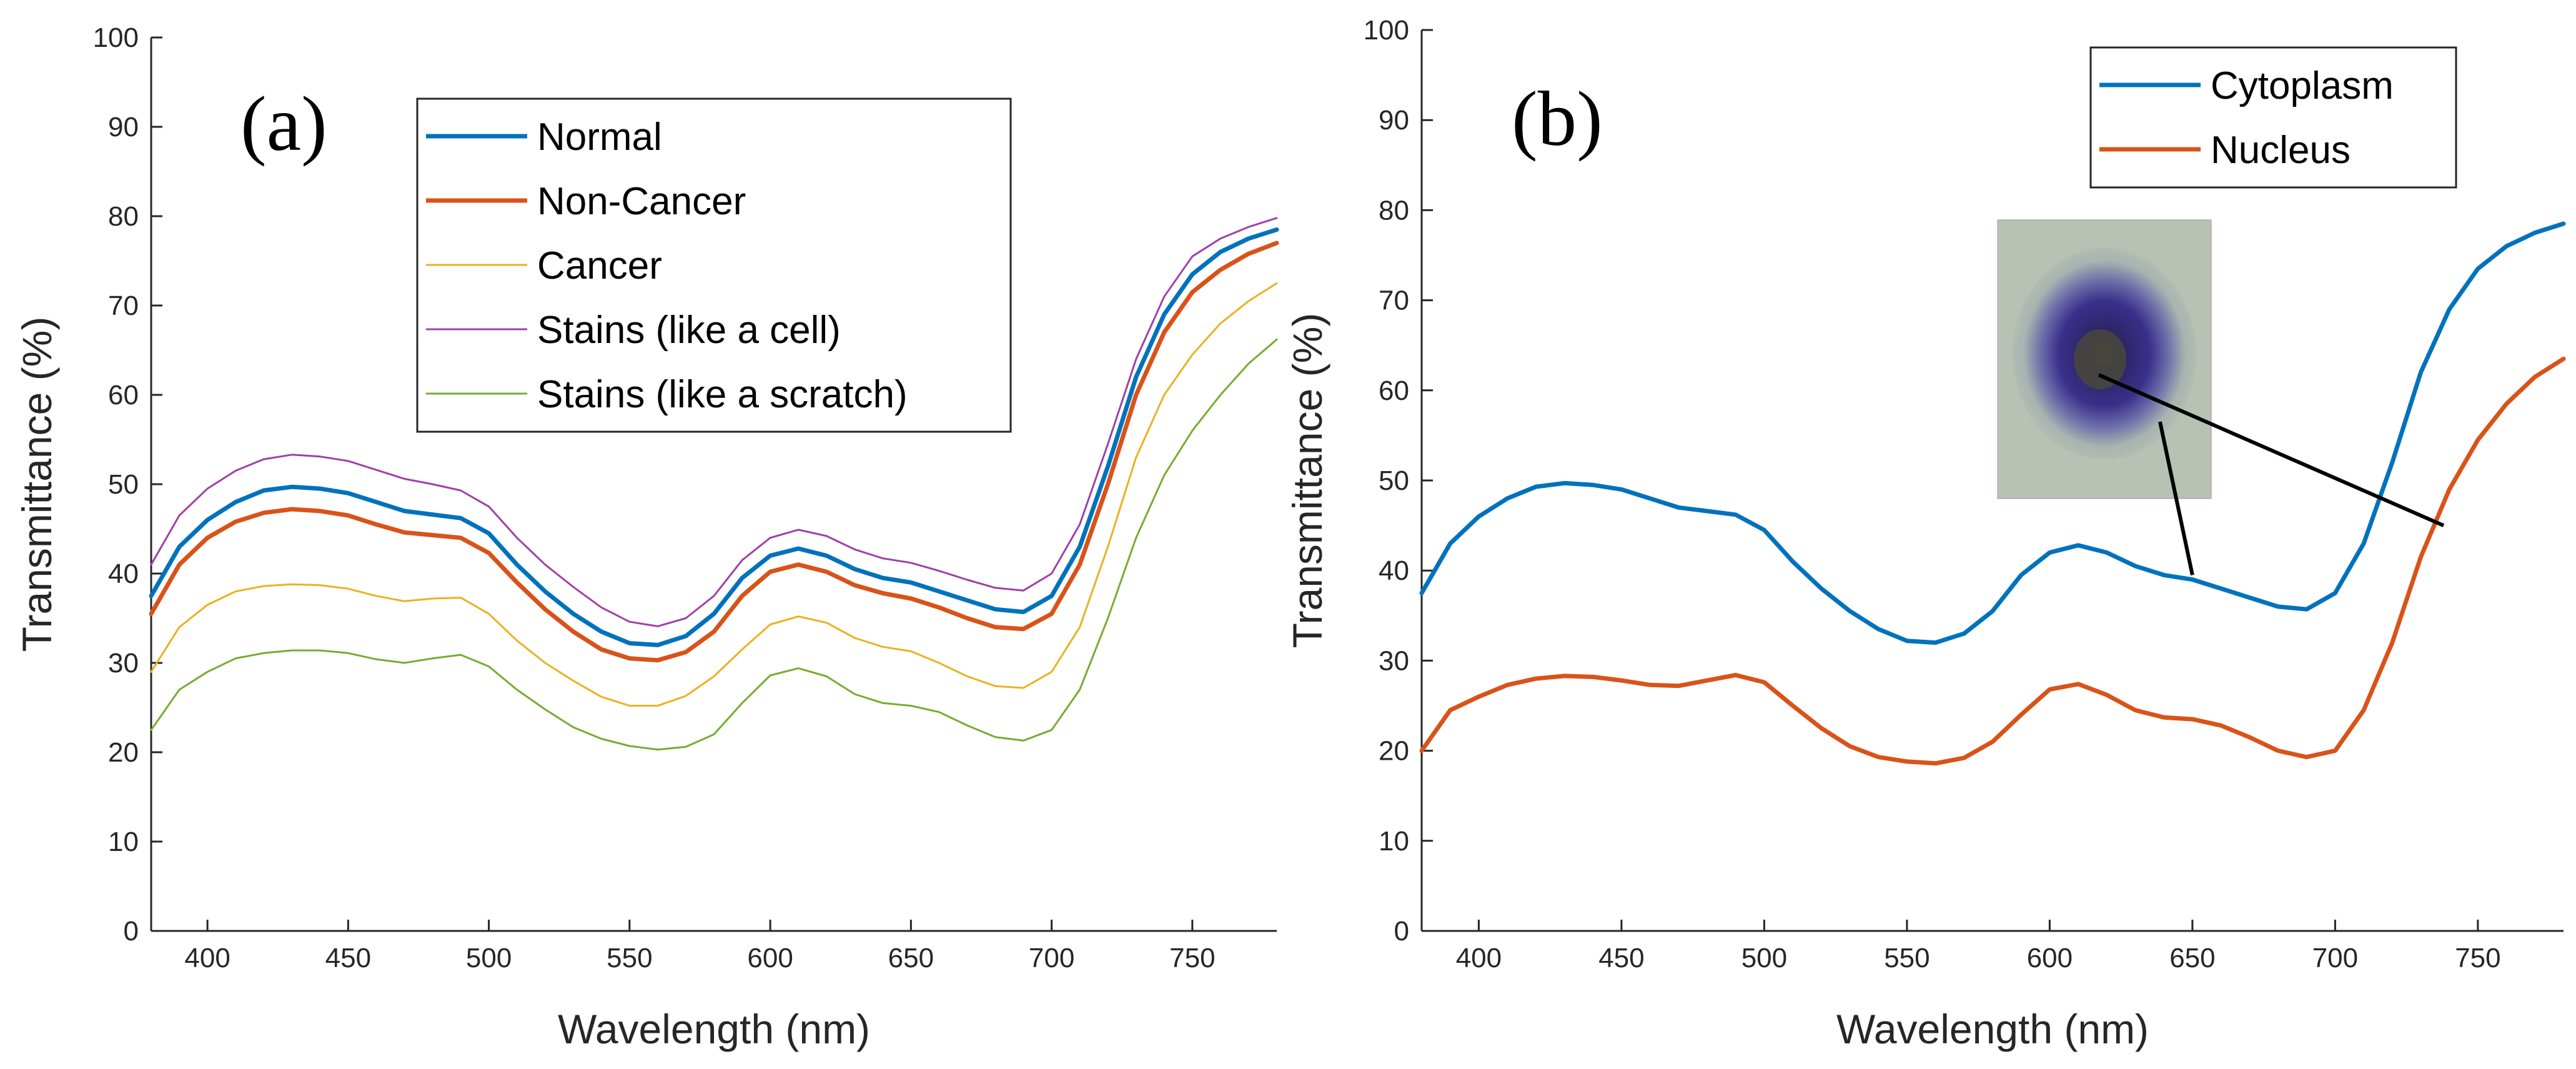 This screenshot has width=2576, height=1069. What do you see at coordinates (599, 137) in the screenshot?
I see `legend-label: Normal` at bounding box center [599, 137].